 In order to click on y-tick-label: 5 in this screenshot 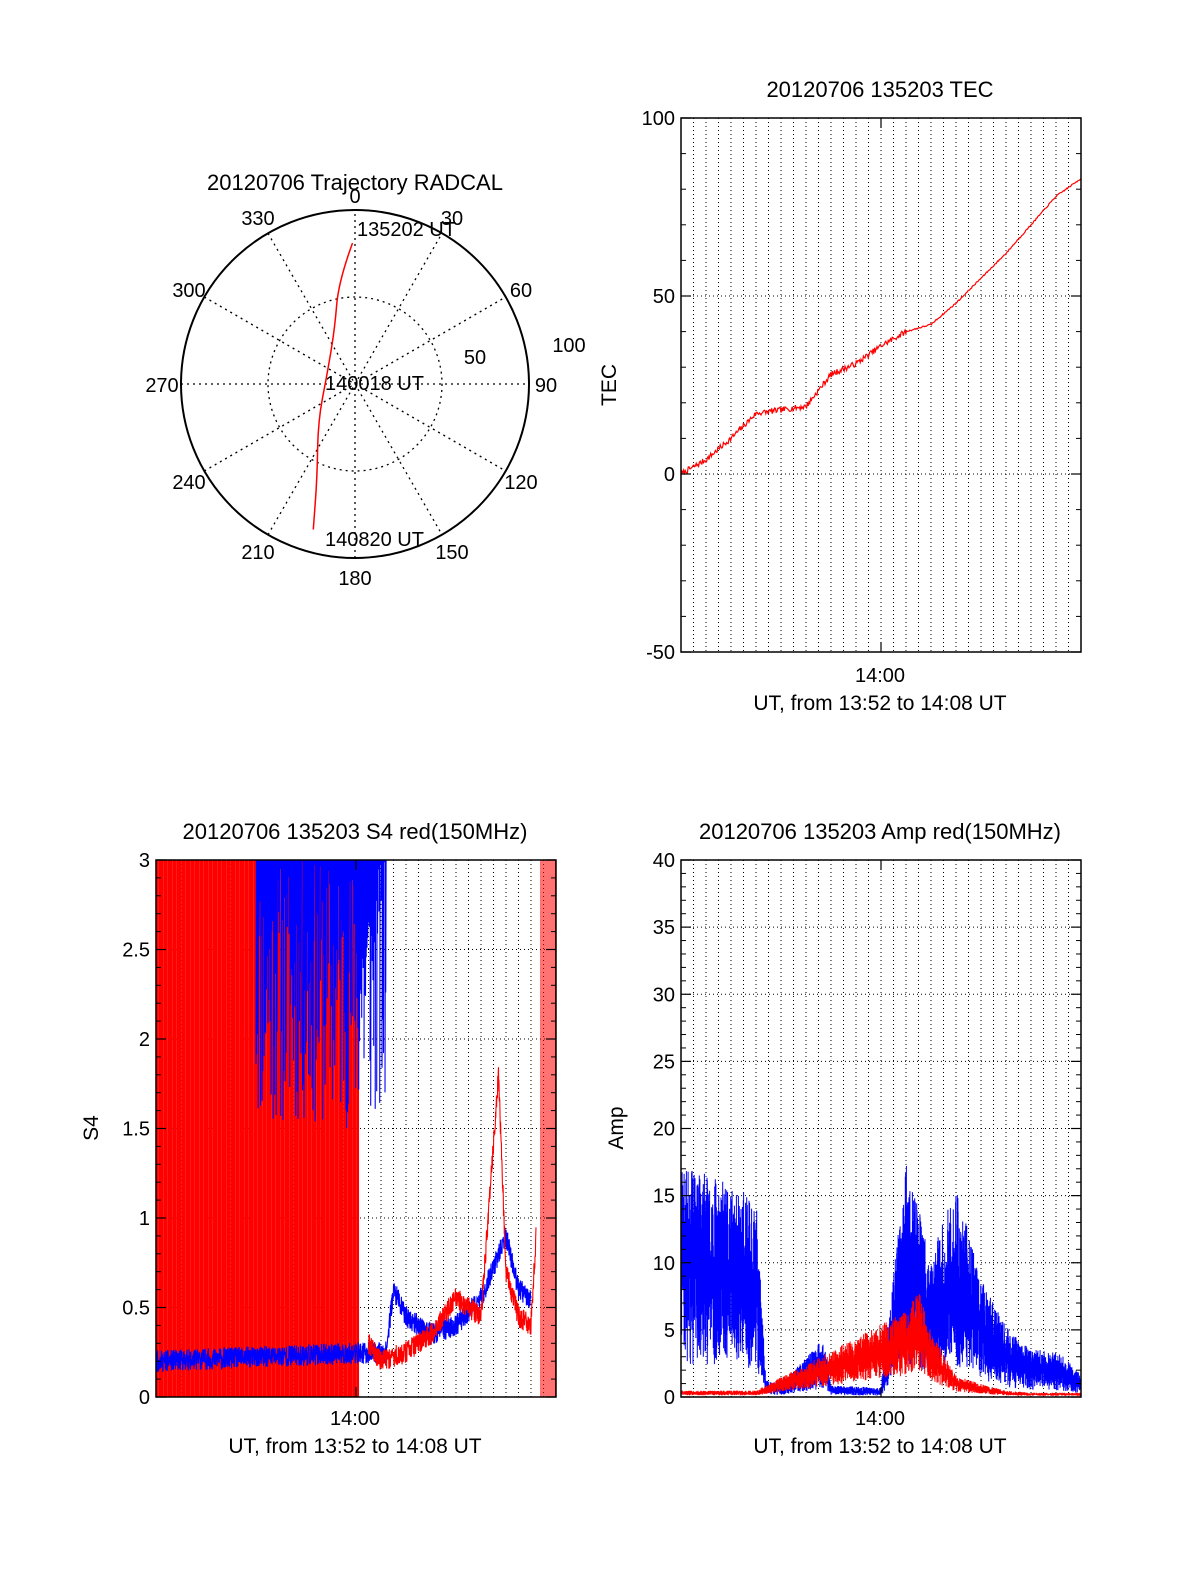, I will do `click(669, 1331)`.